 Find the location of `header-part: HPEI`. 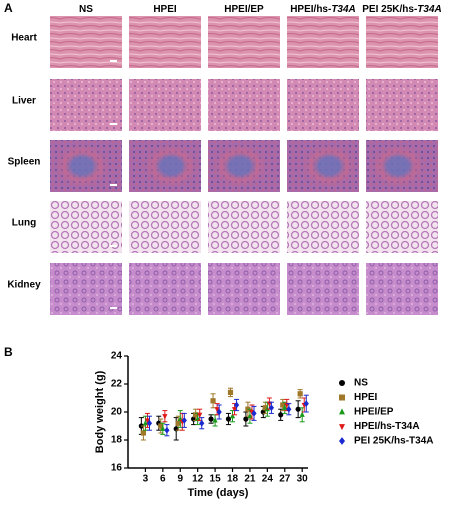

header-part: HPEI is located at coordinates (165, 9).